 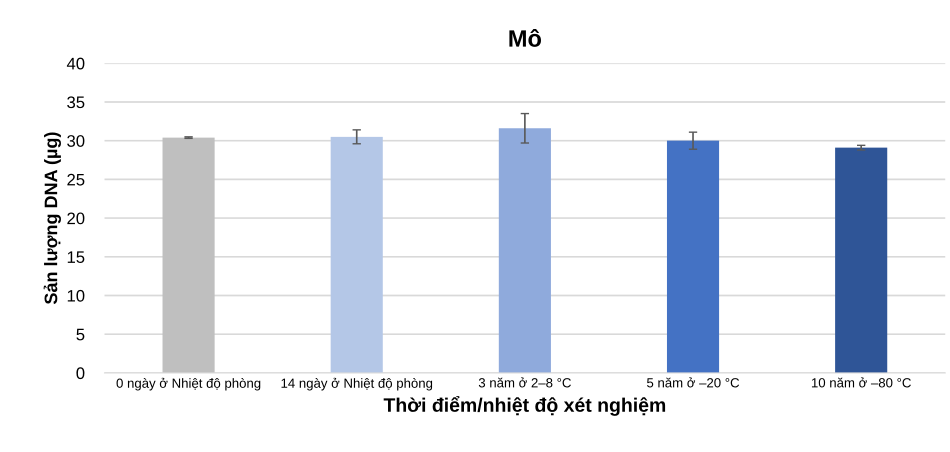 What do you see at coordinates (75, 180) in the screenshot?
I see `y-tick-label: 25` at bounding box center [75, 180].